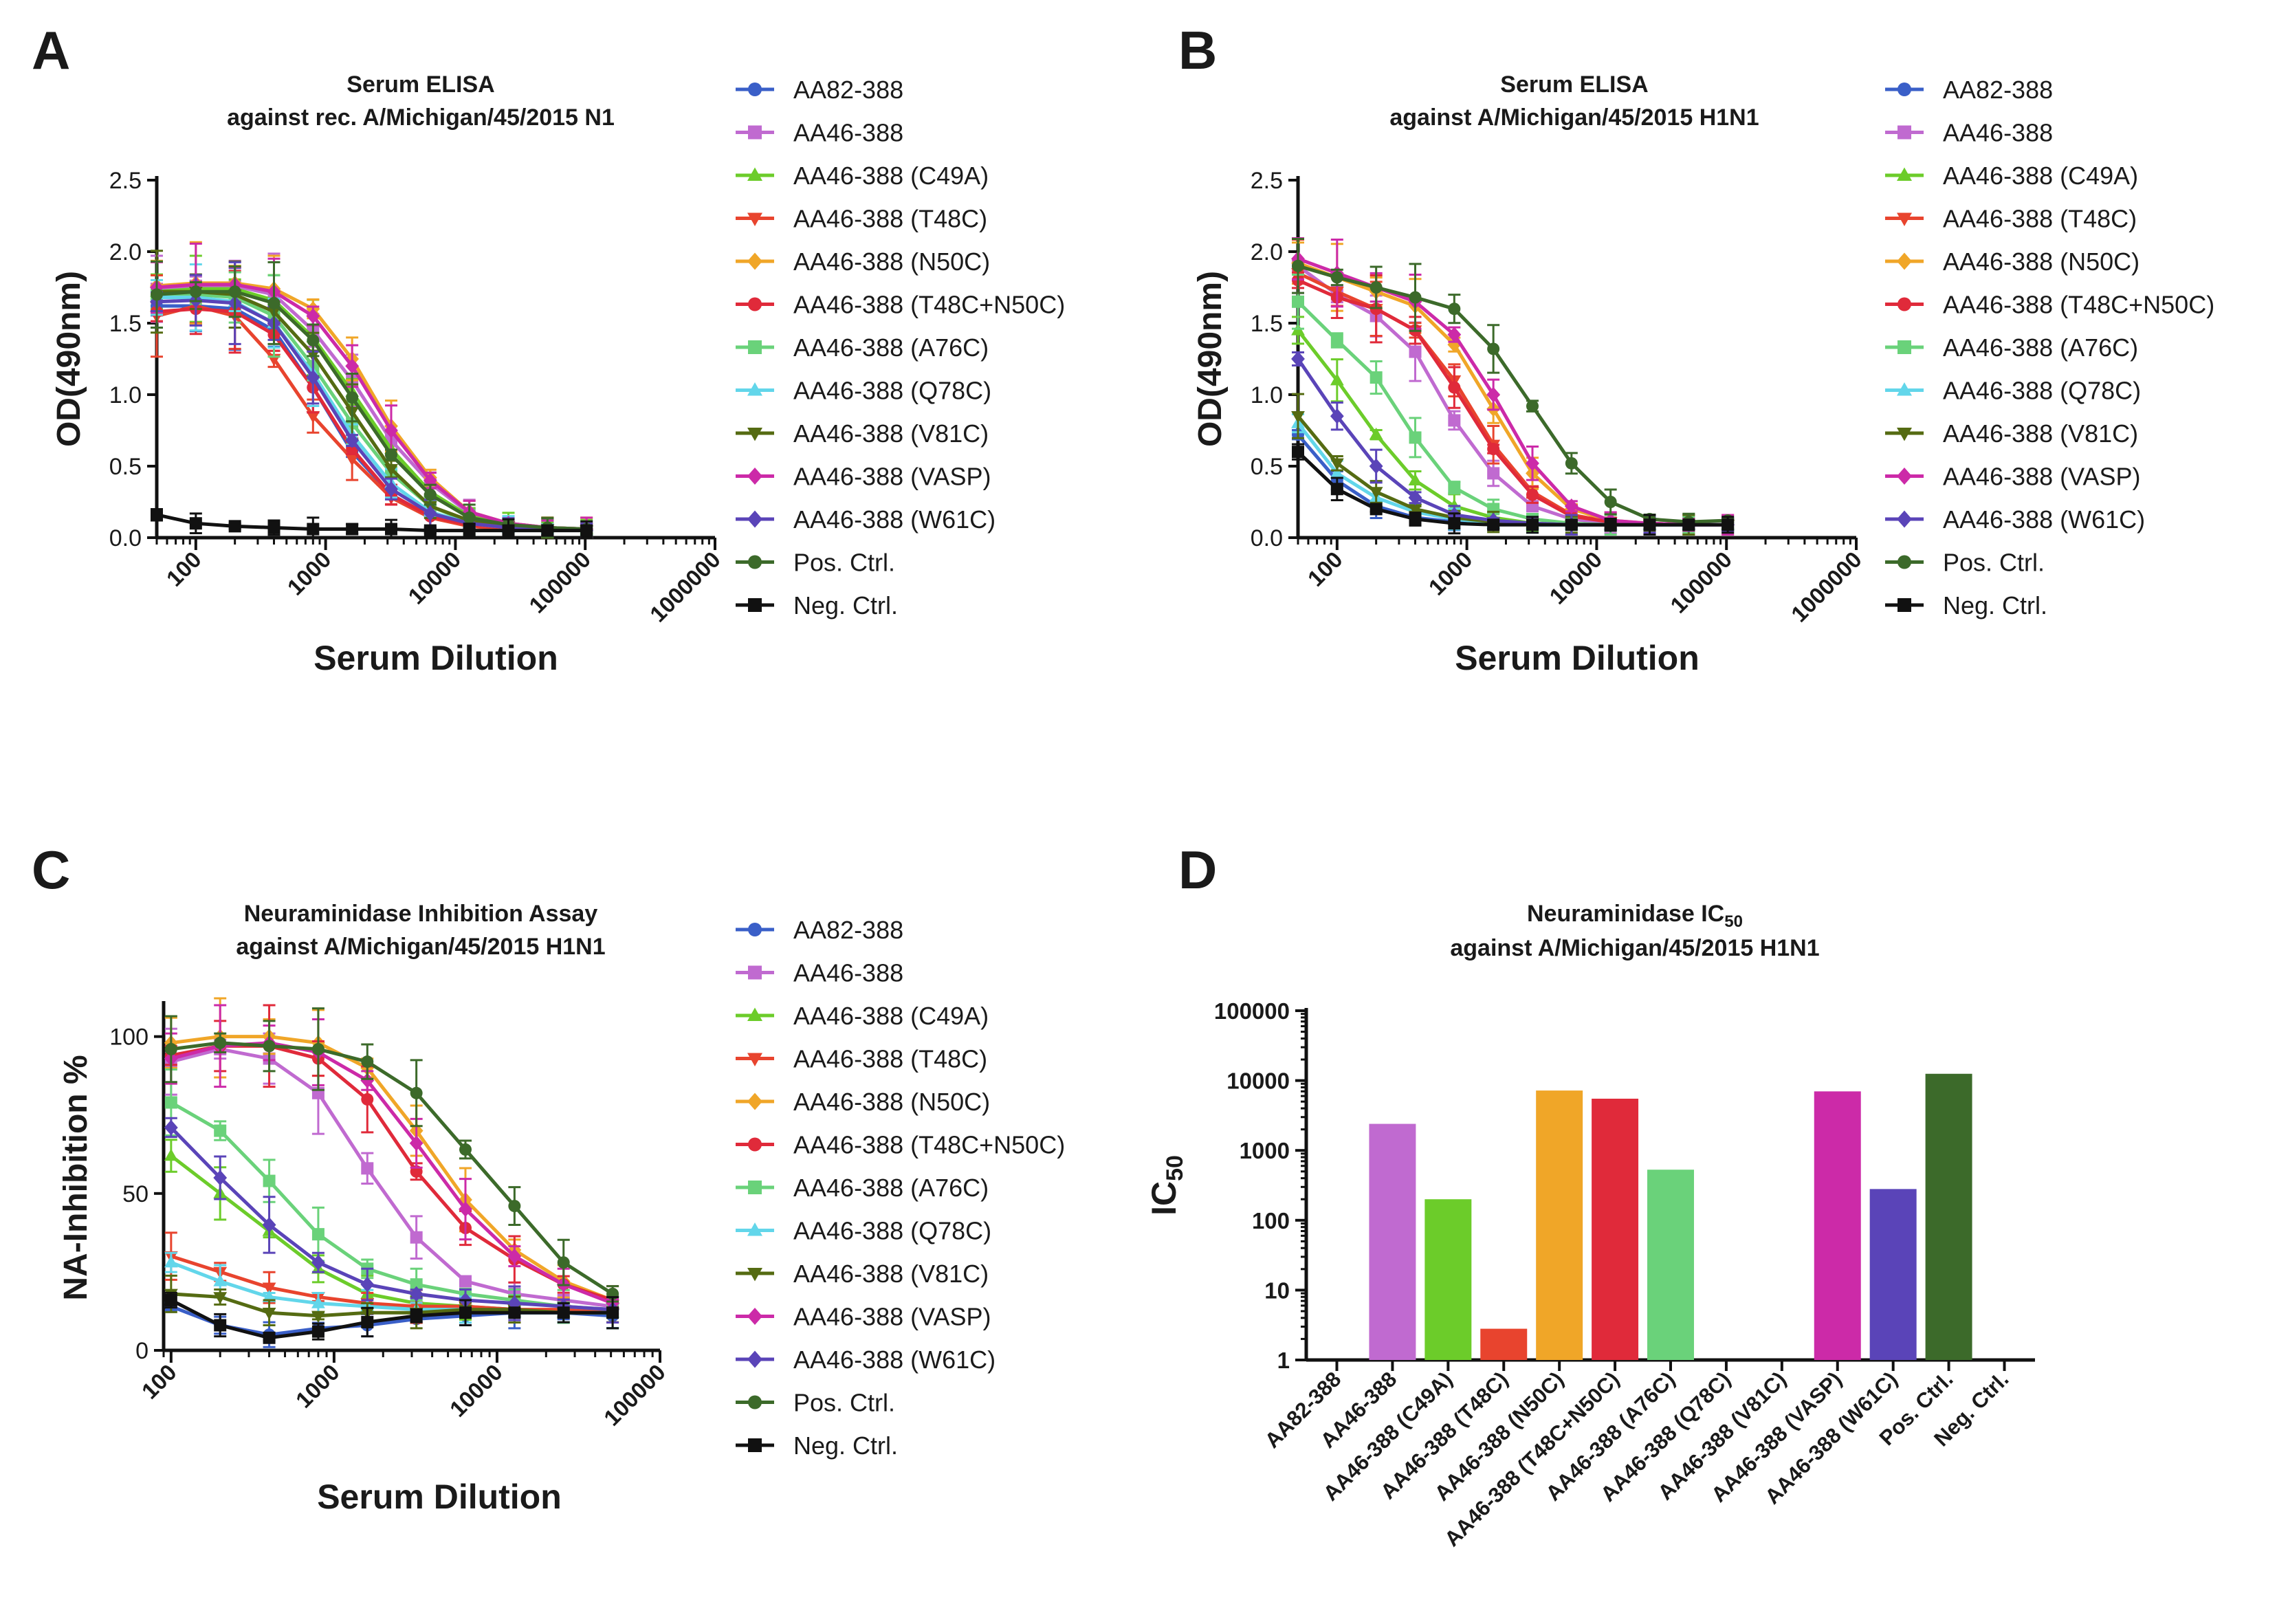 The image size is (2288, 1624). Describe the element at coordinates (128, 1037) in the screenshot. I see `y-tick-label: 100` at that location.